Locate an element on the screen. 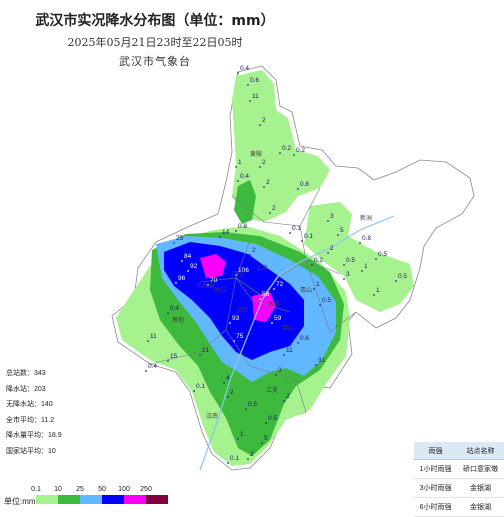 Image resolution: width=504 pixels, height=517 pixels. station-intensity-table: 雨强 站点名称 1小时雨强 硚口意家墩 3小时雨强 金银湖 6小时雨强 金银湖 is located at coordinates (459, 479).